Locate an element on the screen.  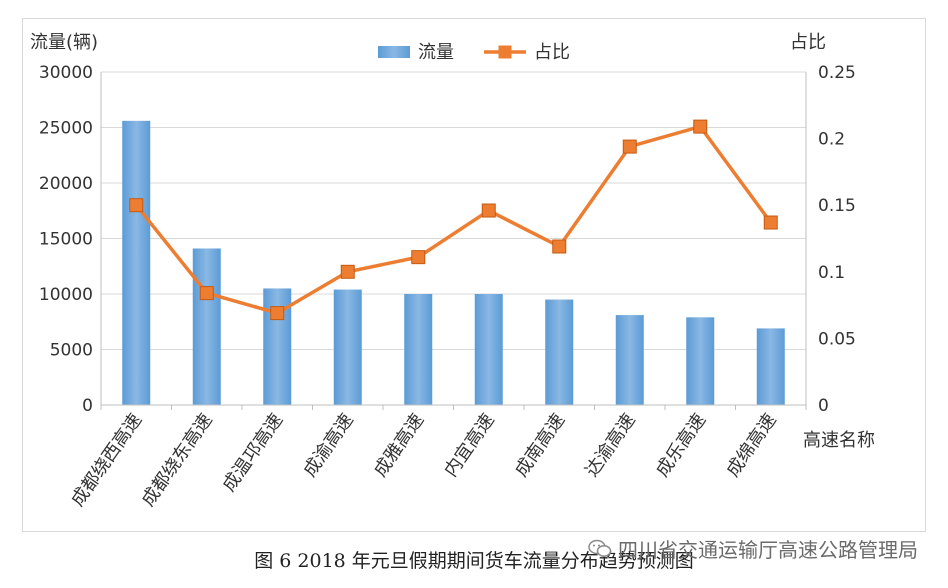
x-tick-label: 内宜高速 is located at coordinates (469, 445).